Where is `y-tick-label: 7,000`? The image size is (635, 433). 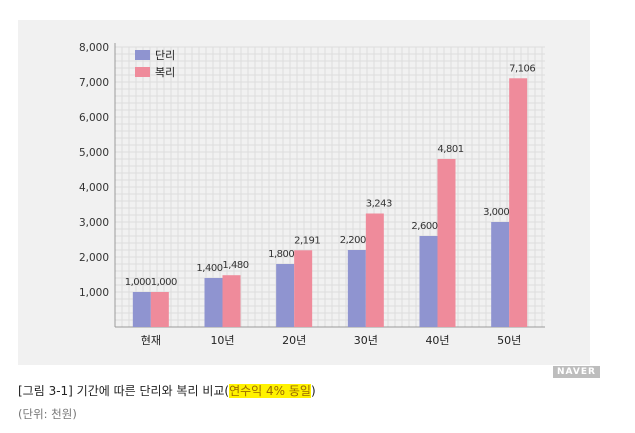
y-tick-label: 7,000 is located at coordinates (94, 83).